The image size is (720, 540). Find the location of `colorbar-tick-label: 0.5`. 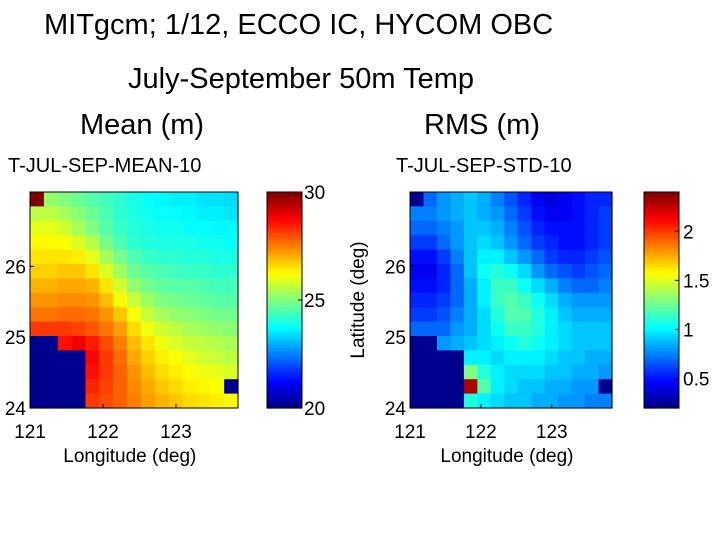

colorbar-tick-label: 0.5 is located at coordinates (696, 380).